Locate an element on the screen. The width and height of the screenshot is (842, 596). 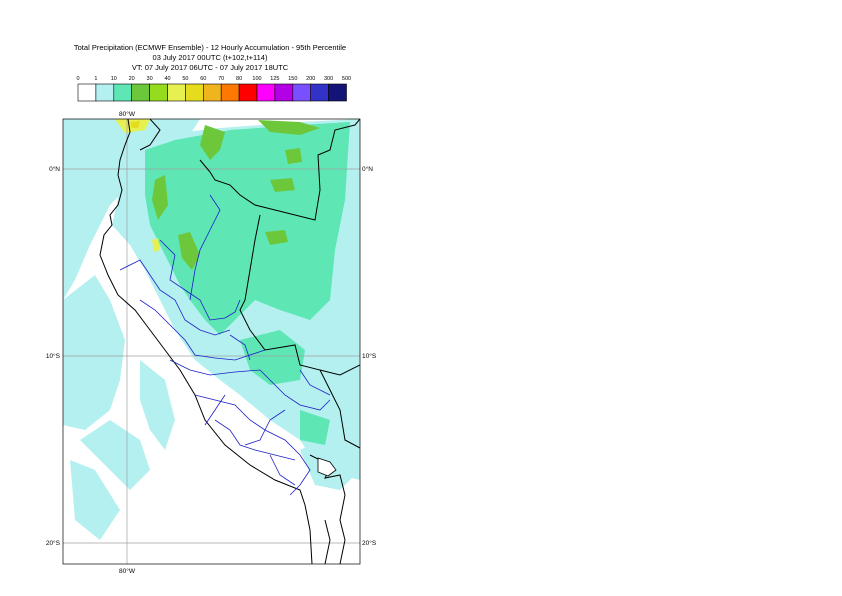
lat-label-left-1: 10°S is located at coordinates (53, 356).